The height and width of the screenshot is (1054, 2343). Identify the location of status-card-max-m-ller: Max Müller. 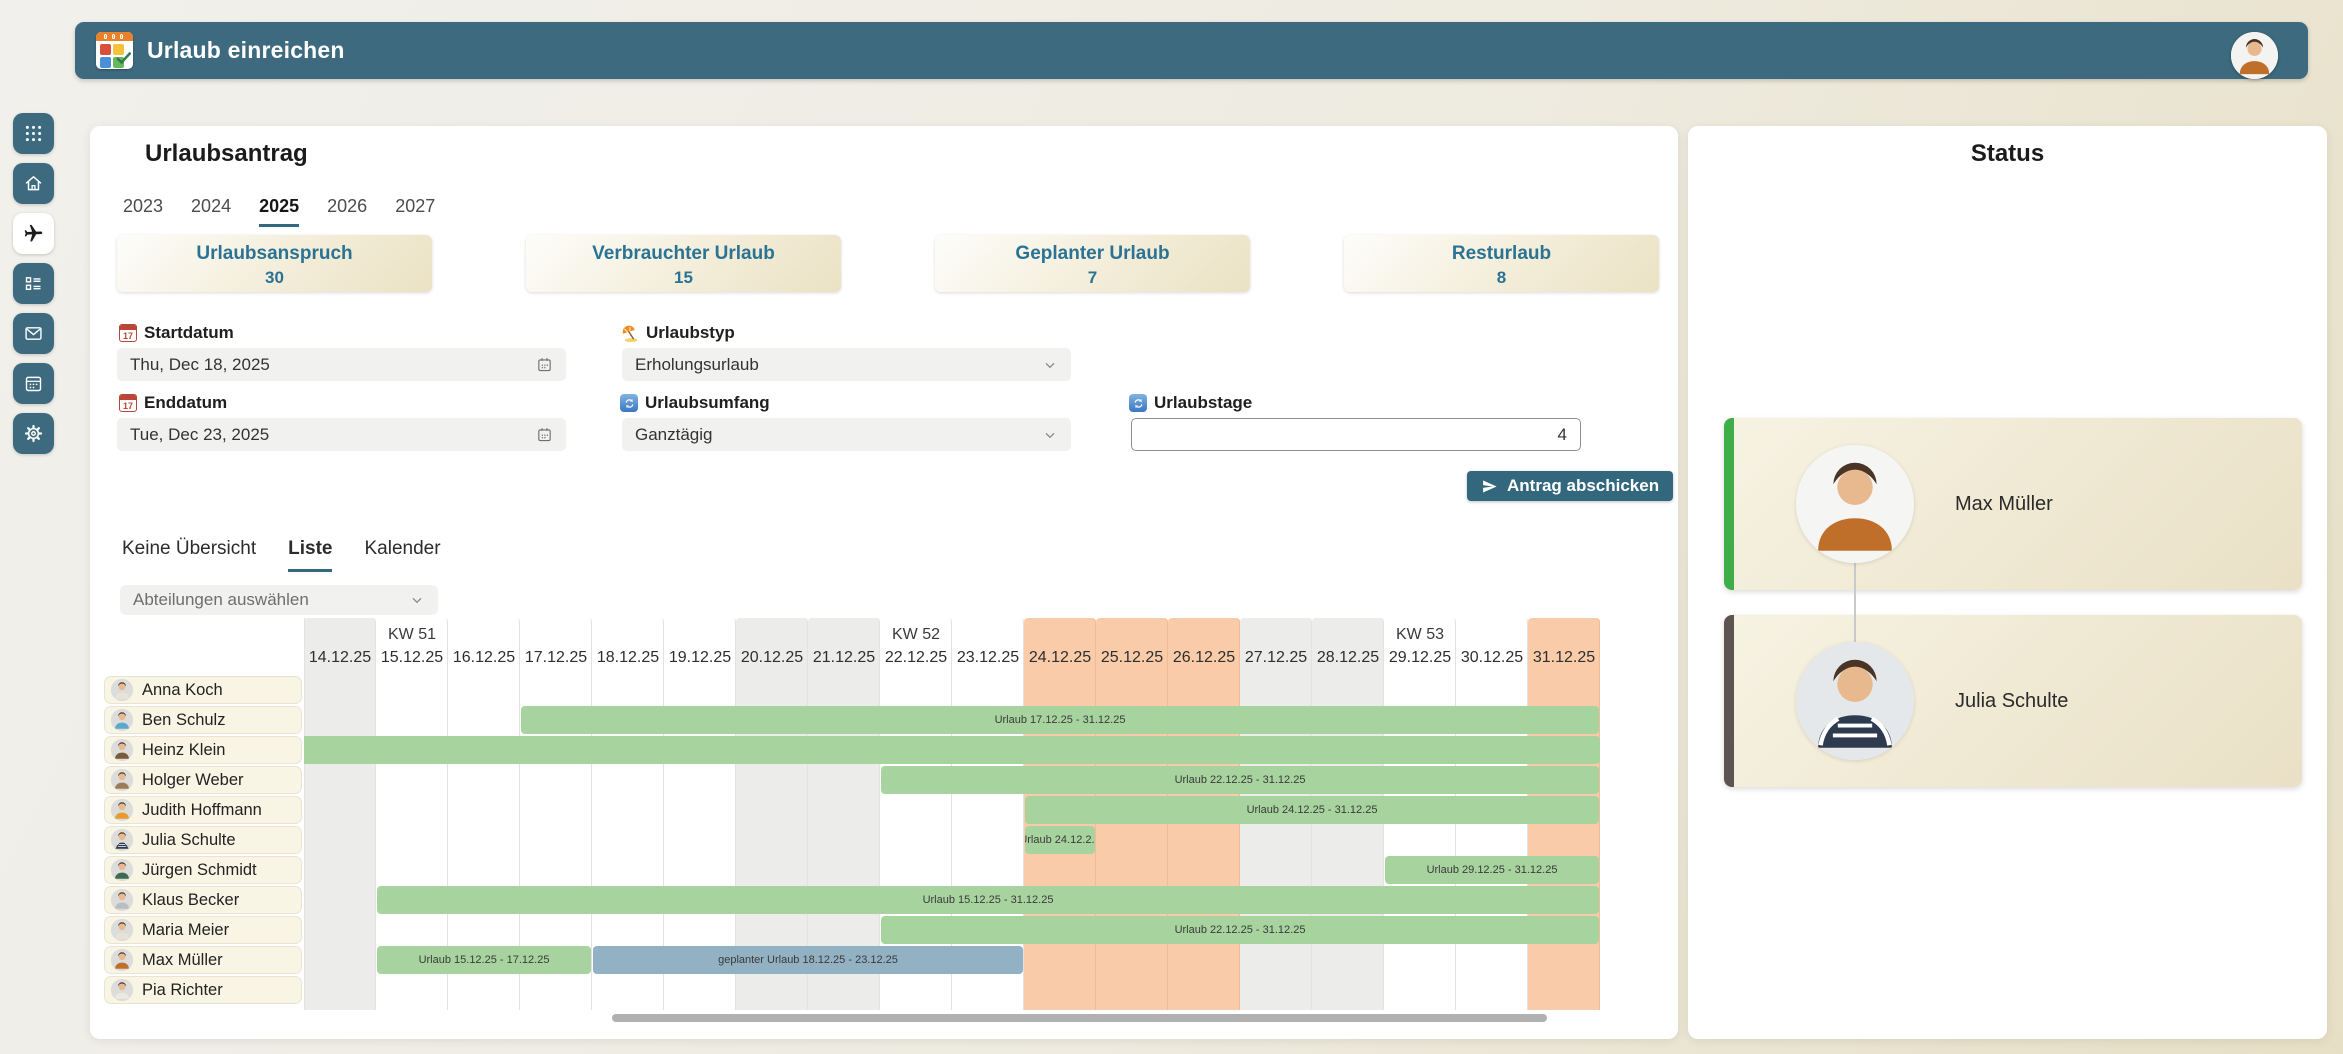
(2013, 504).